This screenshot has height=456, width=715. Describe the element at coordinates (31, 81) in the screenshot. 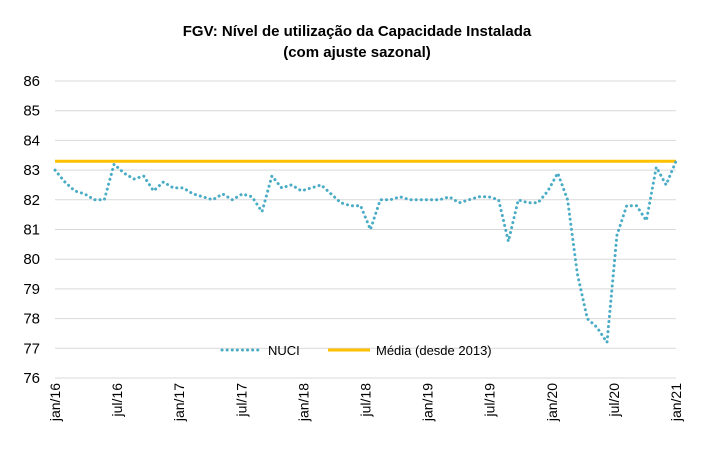

I see `y-tick-label: 86` at that location.